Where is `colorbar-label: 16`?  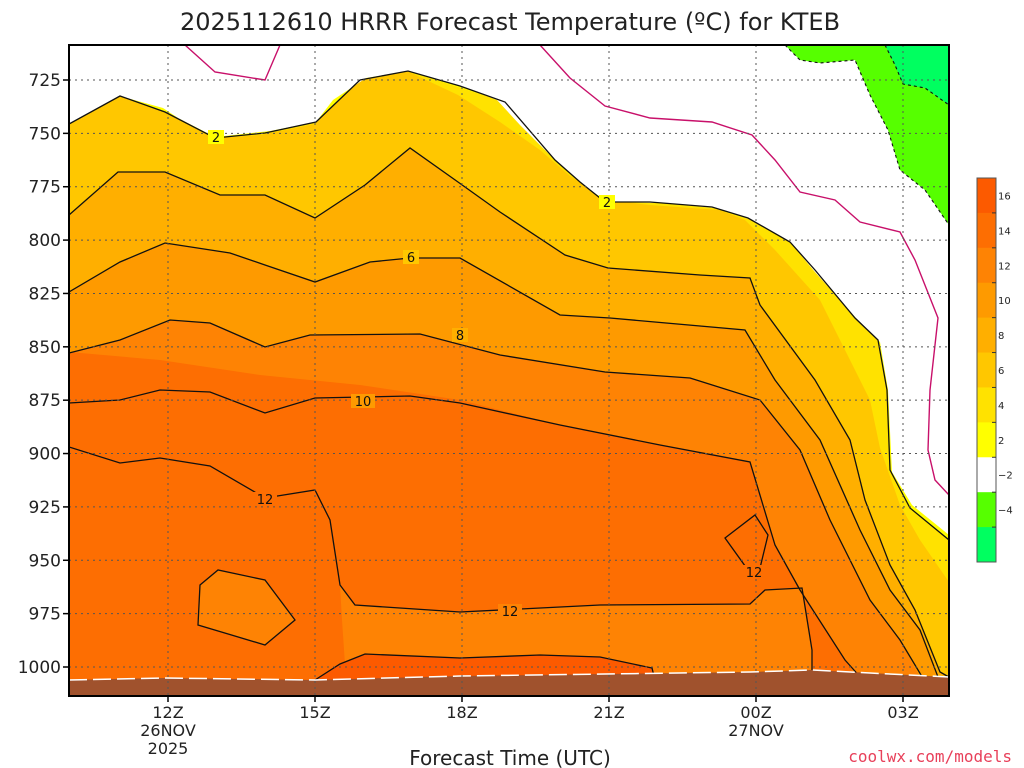
colorbar-label: 16 is located at coordinates (1004, 196).